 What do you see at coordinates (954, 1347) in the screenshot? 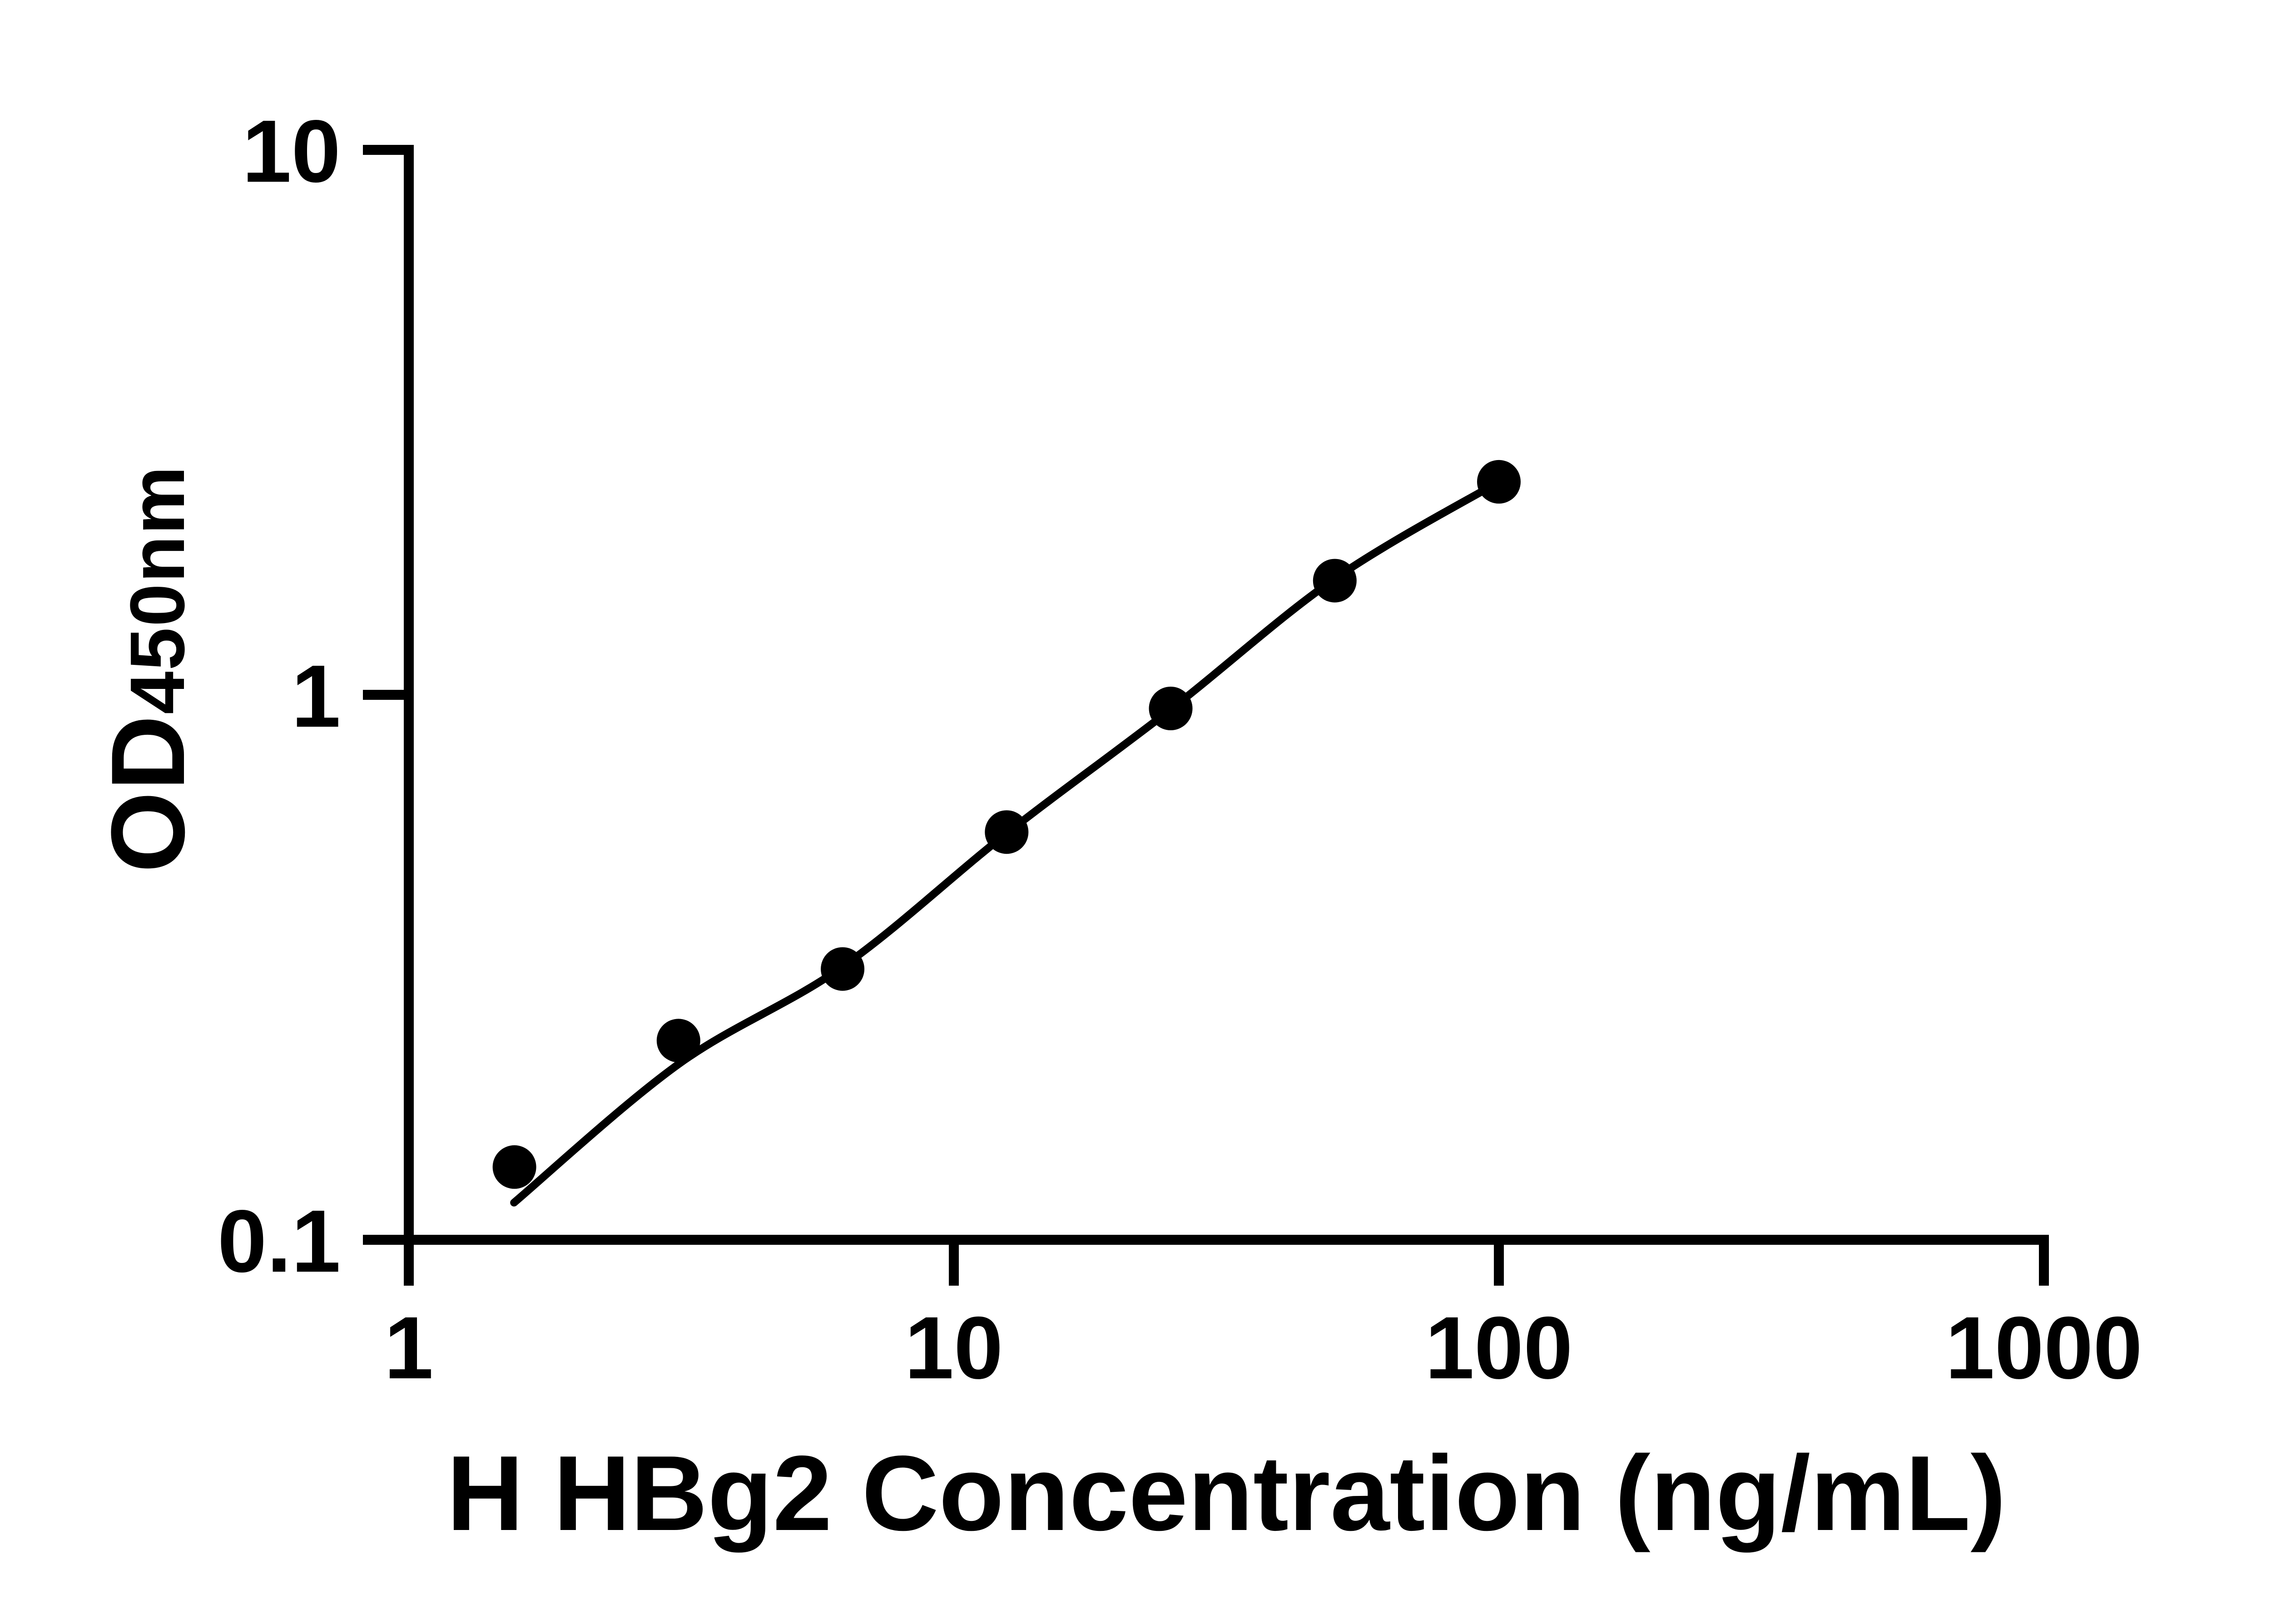
I see `x-tick-label: 10` at bounding box center [954, 1347].